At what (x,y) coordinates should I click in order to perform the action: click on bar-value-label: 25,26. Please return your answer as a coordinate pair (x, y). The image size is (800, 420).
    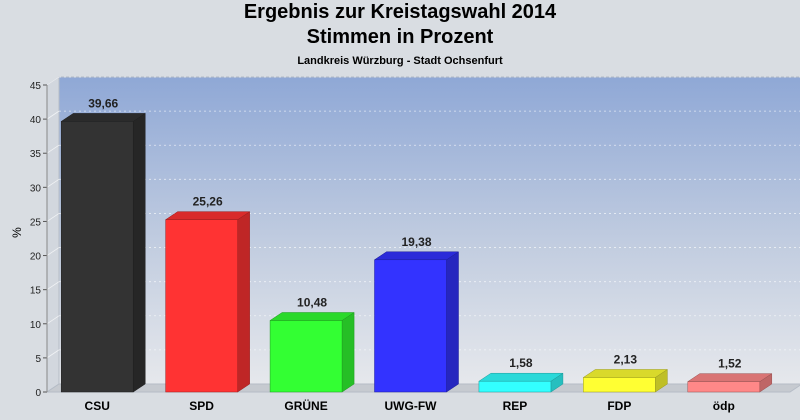
    Looking at the image, I should click on (208, 202).